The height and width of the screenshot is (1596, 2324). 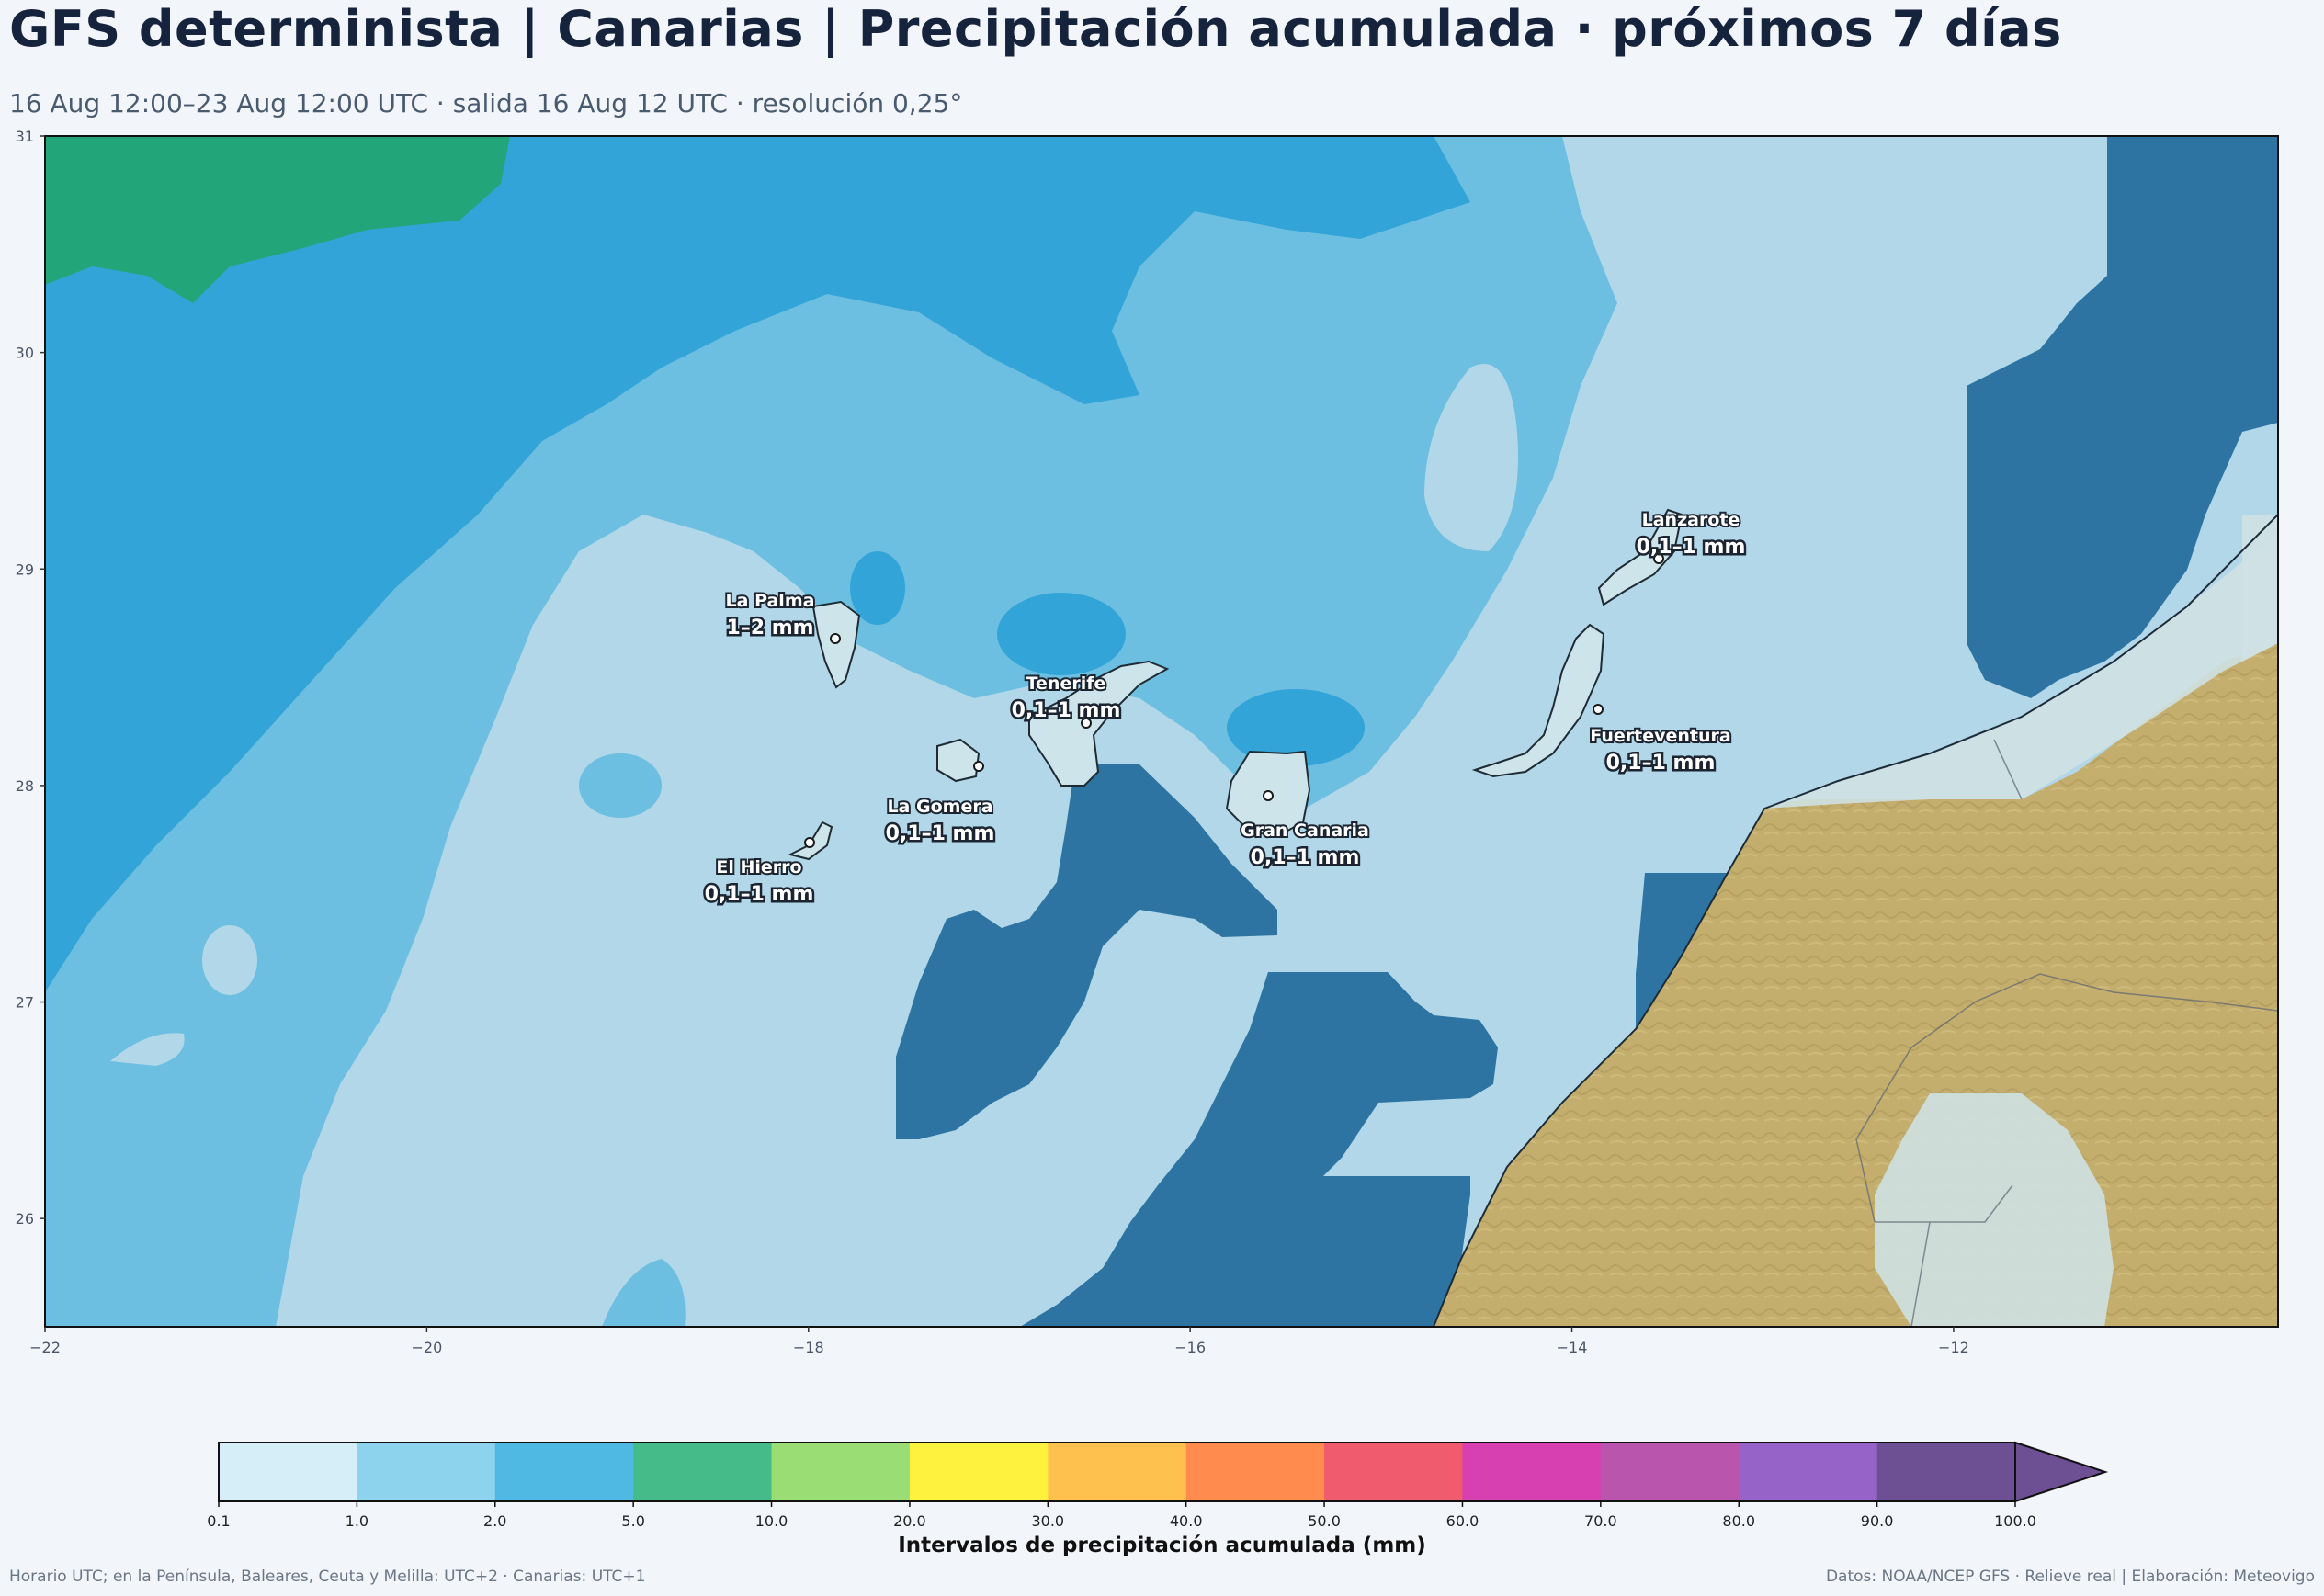 I want to click on field-green, so click(x=277, y=219).